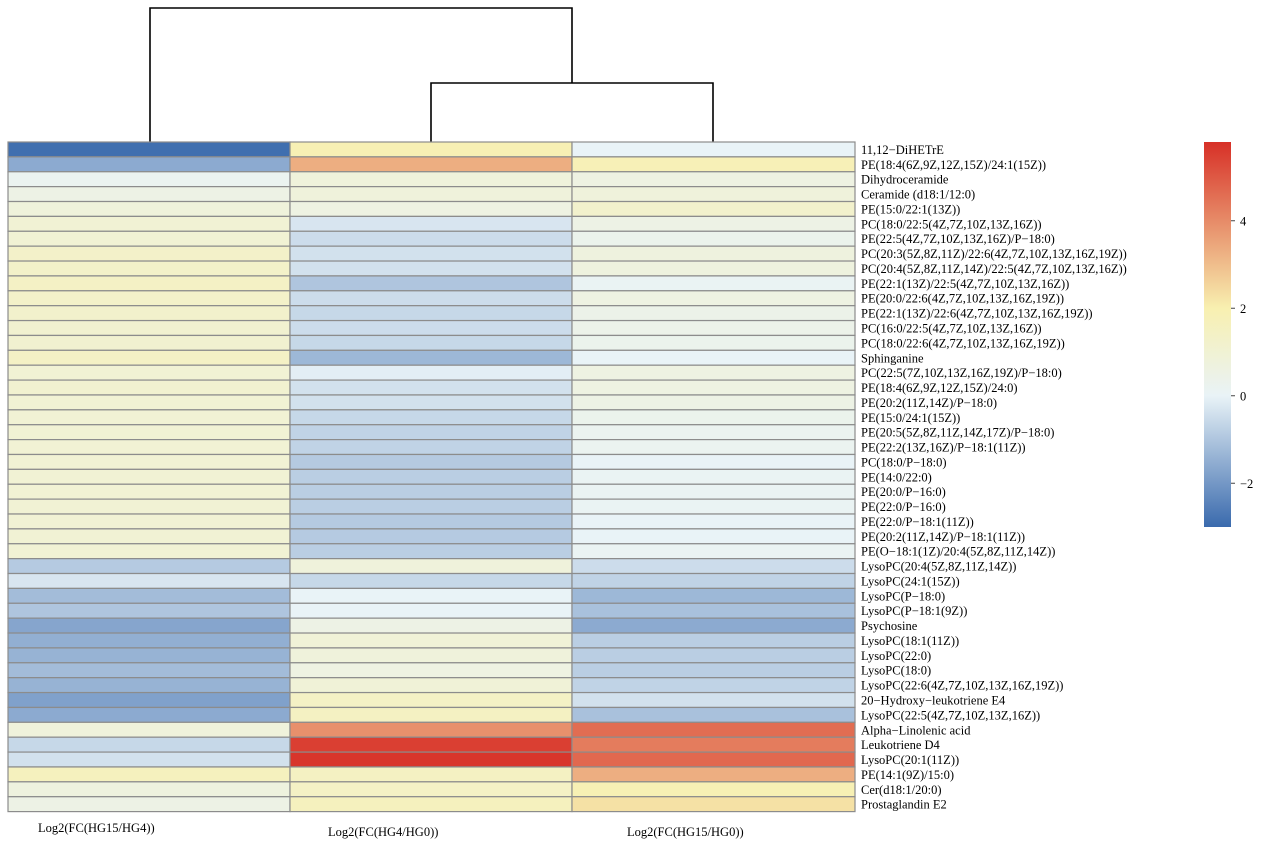 This screenshot has width=1269, height=845. Describe the element at coordinates (950, 715) in the screenshot. I see `row-label: LysoPC(22:5(4Z,7Z,10Z,13Z,16Z))` at that location.